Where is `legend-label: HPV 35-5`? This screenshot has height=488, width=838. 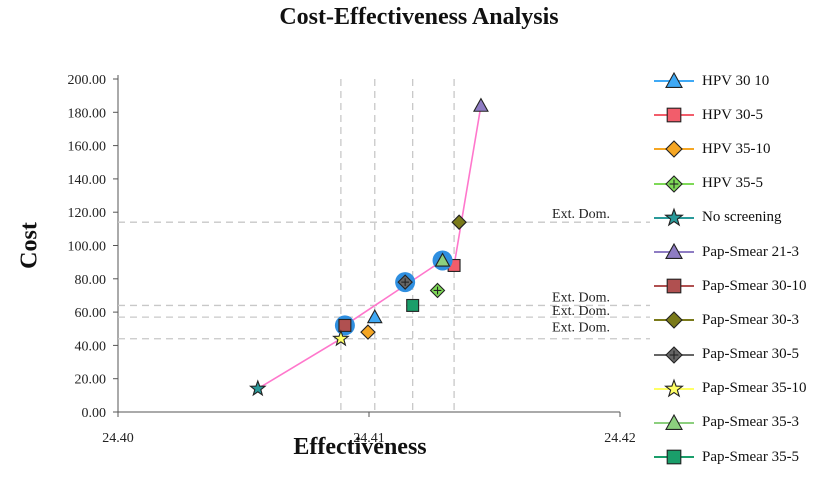
legend-label: HPV 35-5 is located at coordinates (732, 183).